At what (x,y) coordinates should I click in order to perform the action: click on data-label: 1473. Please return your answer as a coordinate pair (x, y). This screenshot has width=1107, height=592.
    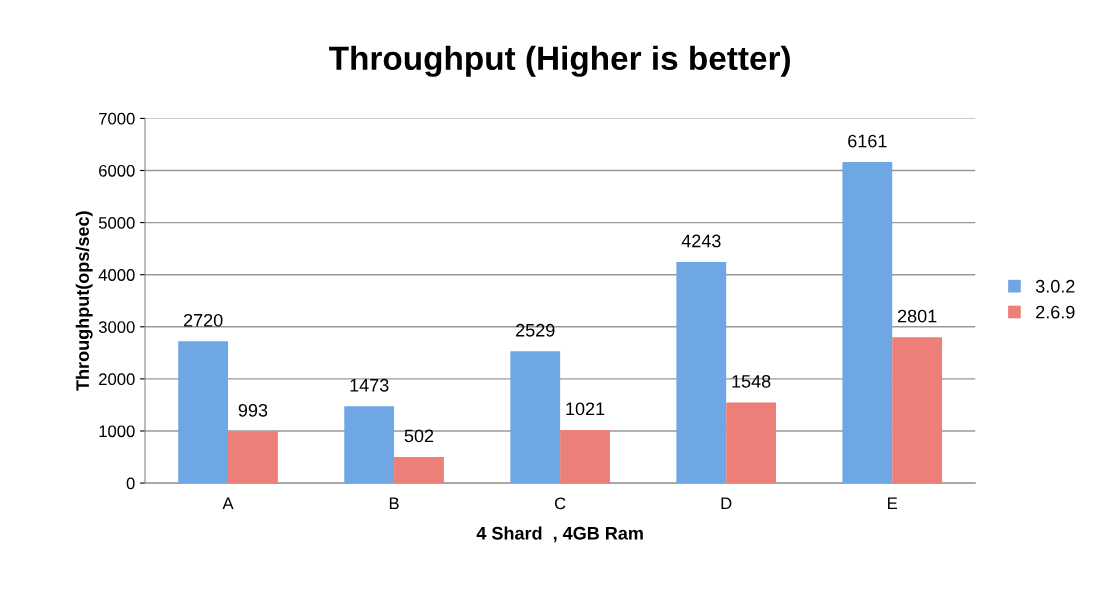
    Looking at the image, I should click on (369, 385).